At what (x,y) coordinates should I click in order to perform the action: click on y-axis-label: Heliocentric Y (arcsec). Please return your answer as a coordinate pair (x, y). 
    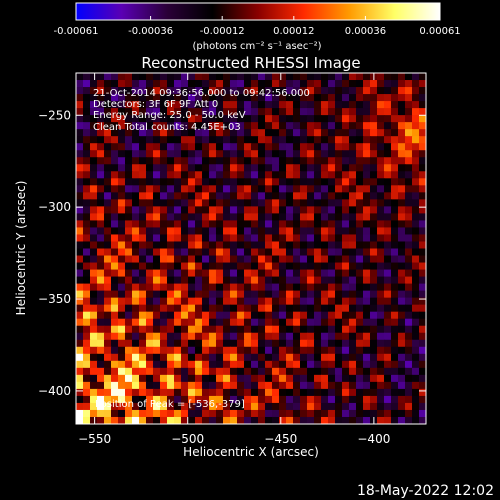
    Looking at the image, I should click on (21, 248).